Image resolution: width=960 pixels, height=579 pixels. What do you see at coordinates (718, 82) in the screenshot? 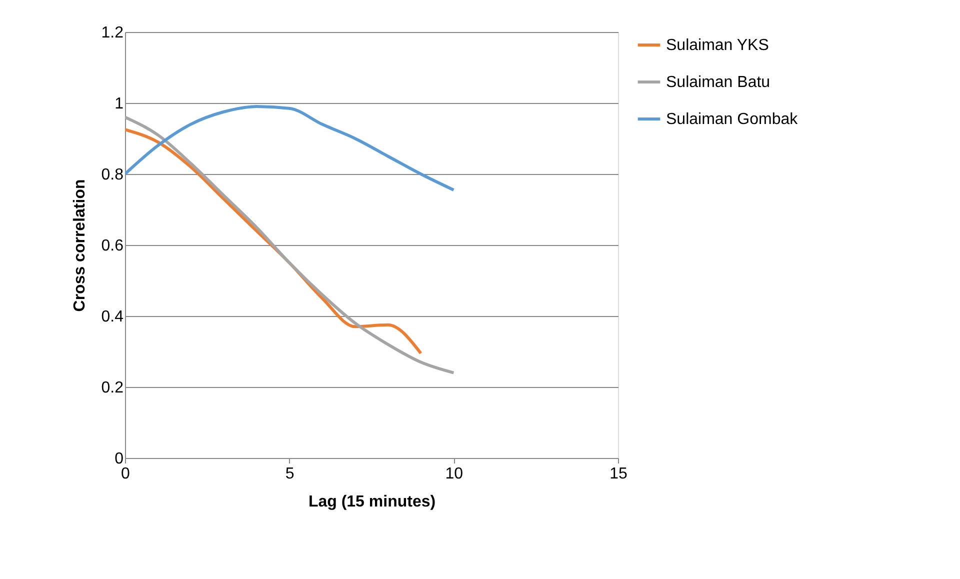
I see `legend-label: Sulaiman Batu` at bounding box center [718, 82].